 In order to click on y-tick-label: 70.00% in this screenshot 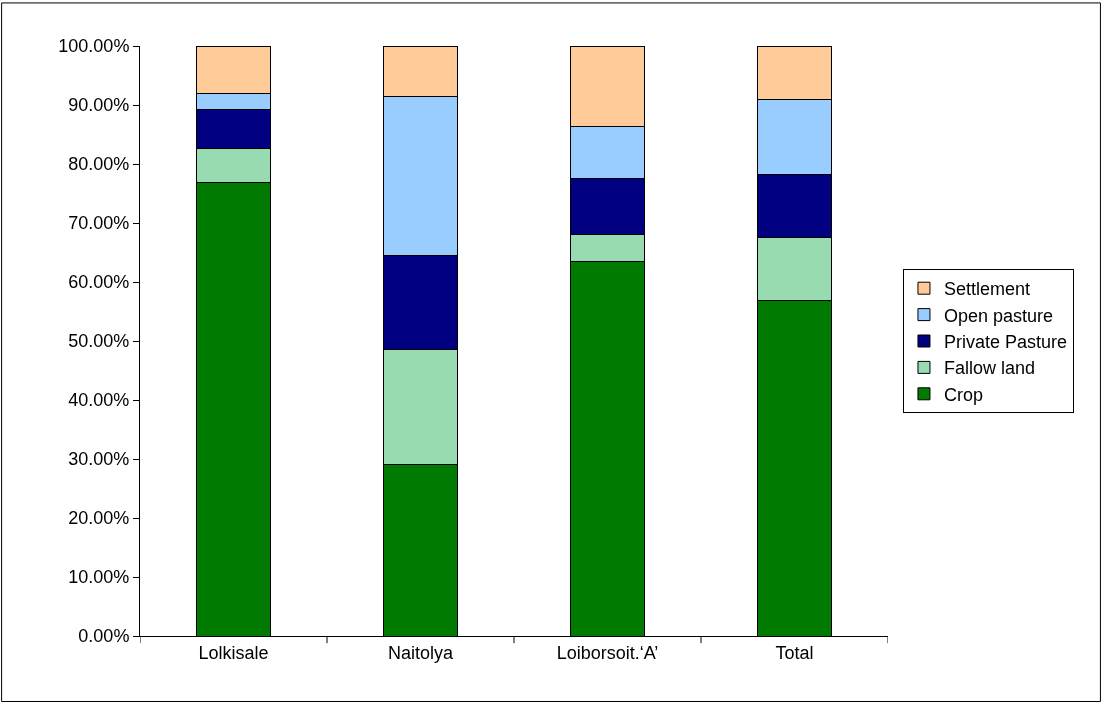, I will do `click(99, 223)`.